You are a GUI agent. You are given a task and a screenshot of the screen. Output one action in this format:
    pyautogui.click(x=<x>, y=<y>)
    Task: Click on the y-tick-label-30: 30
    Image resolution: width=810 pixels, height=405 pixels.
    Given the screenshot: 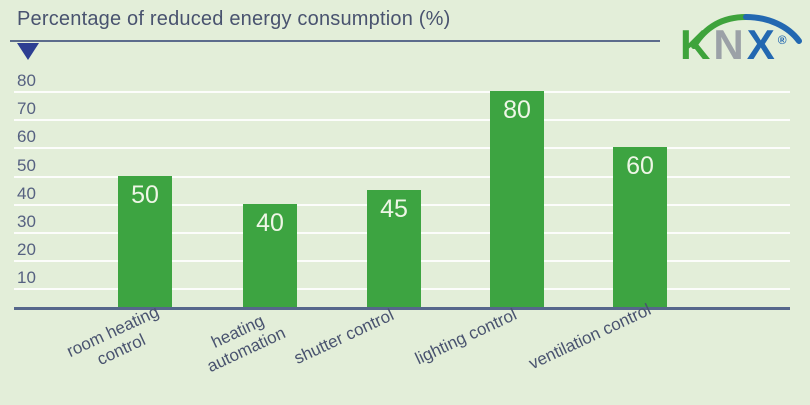 What is the action you would take?
    pyautogui.click(x=26, y=221)
    